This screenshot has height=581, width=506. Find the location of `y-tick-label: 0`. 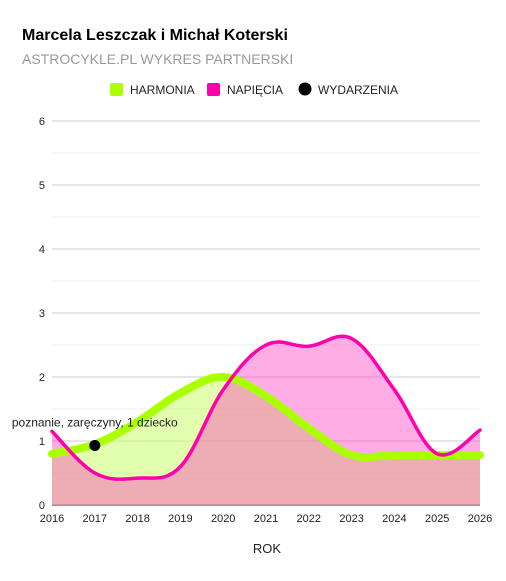

y-tick-label: 0 is located at coordinates (42, 506).